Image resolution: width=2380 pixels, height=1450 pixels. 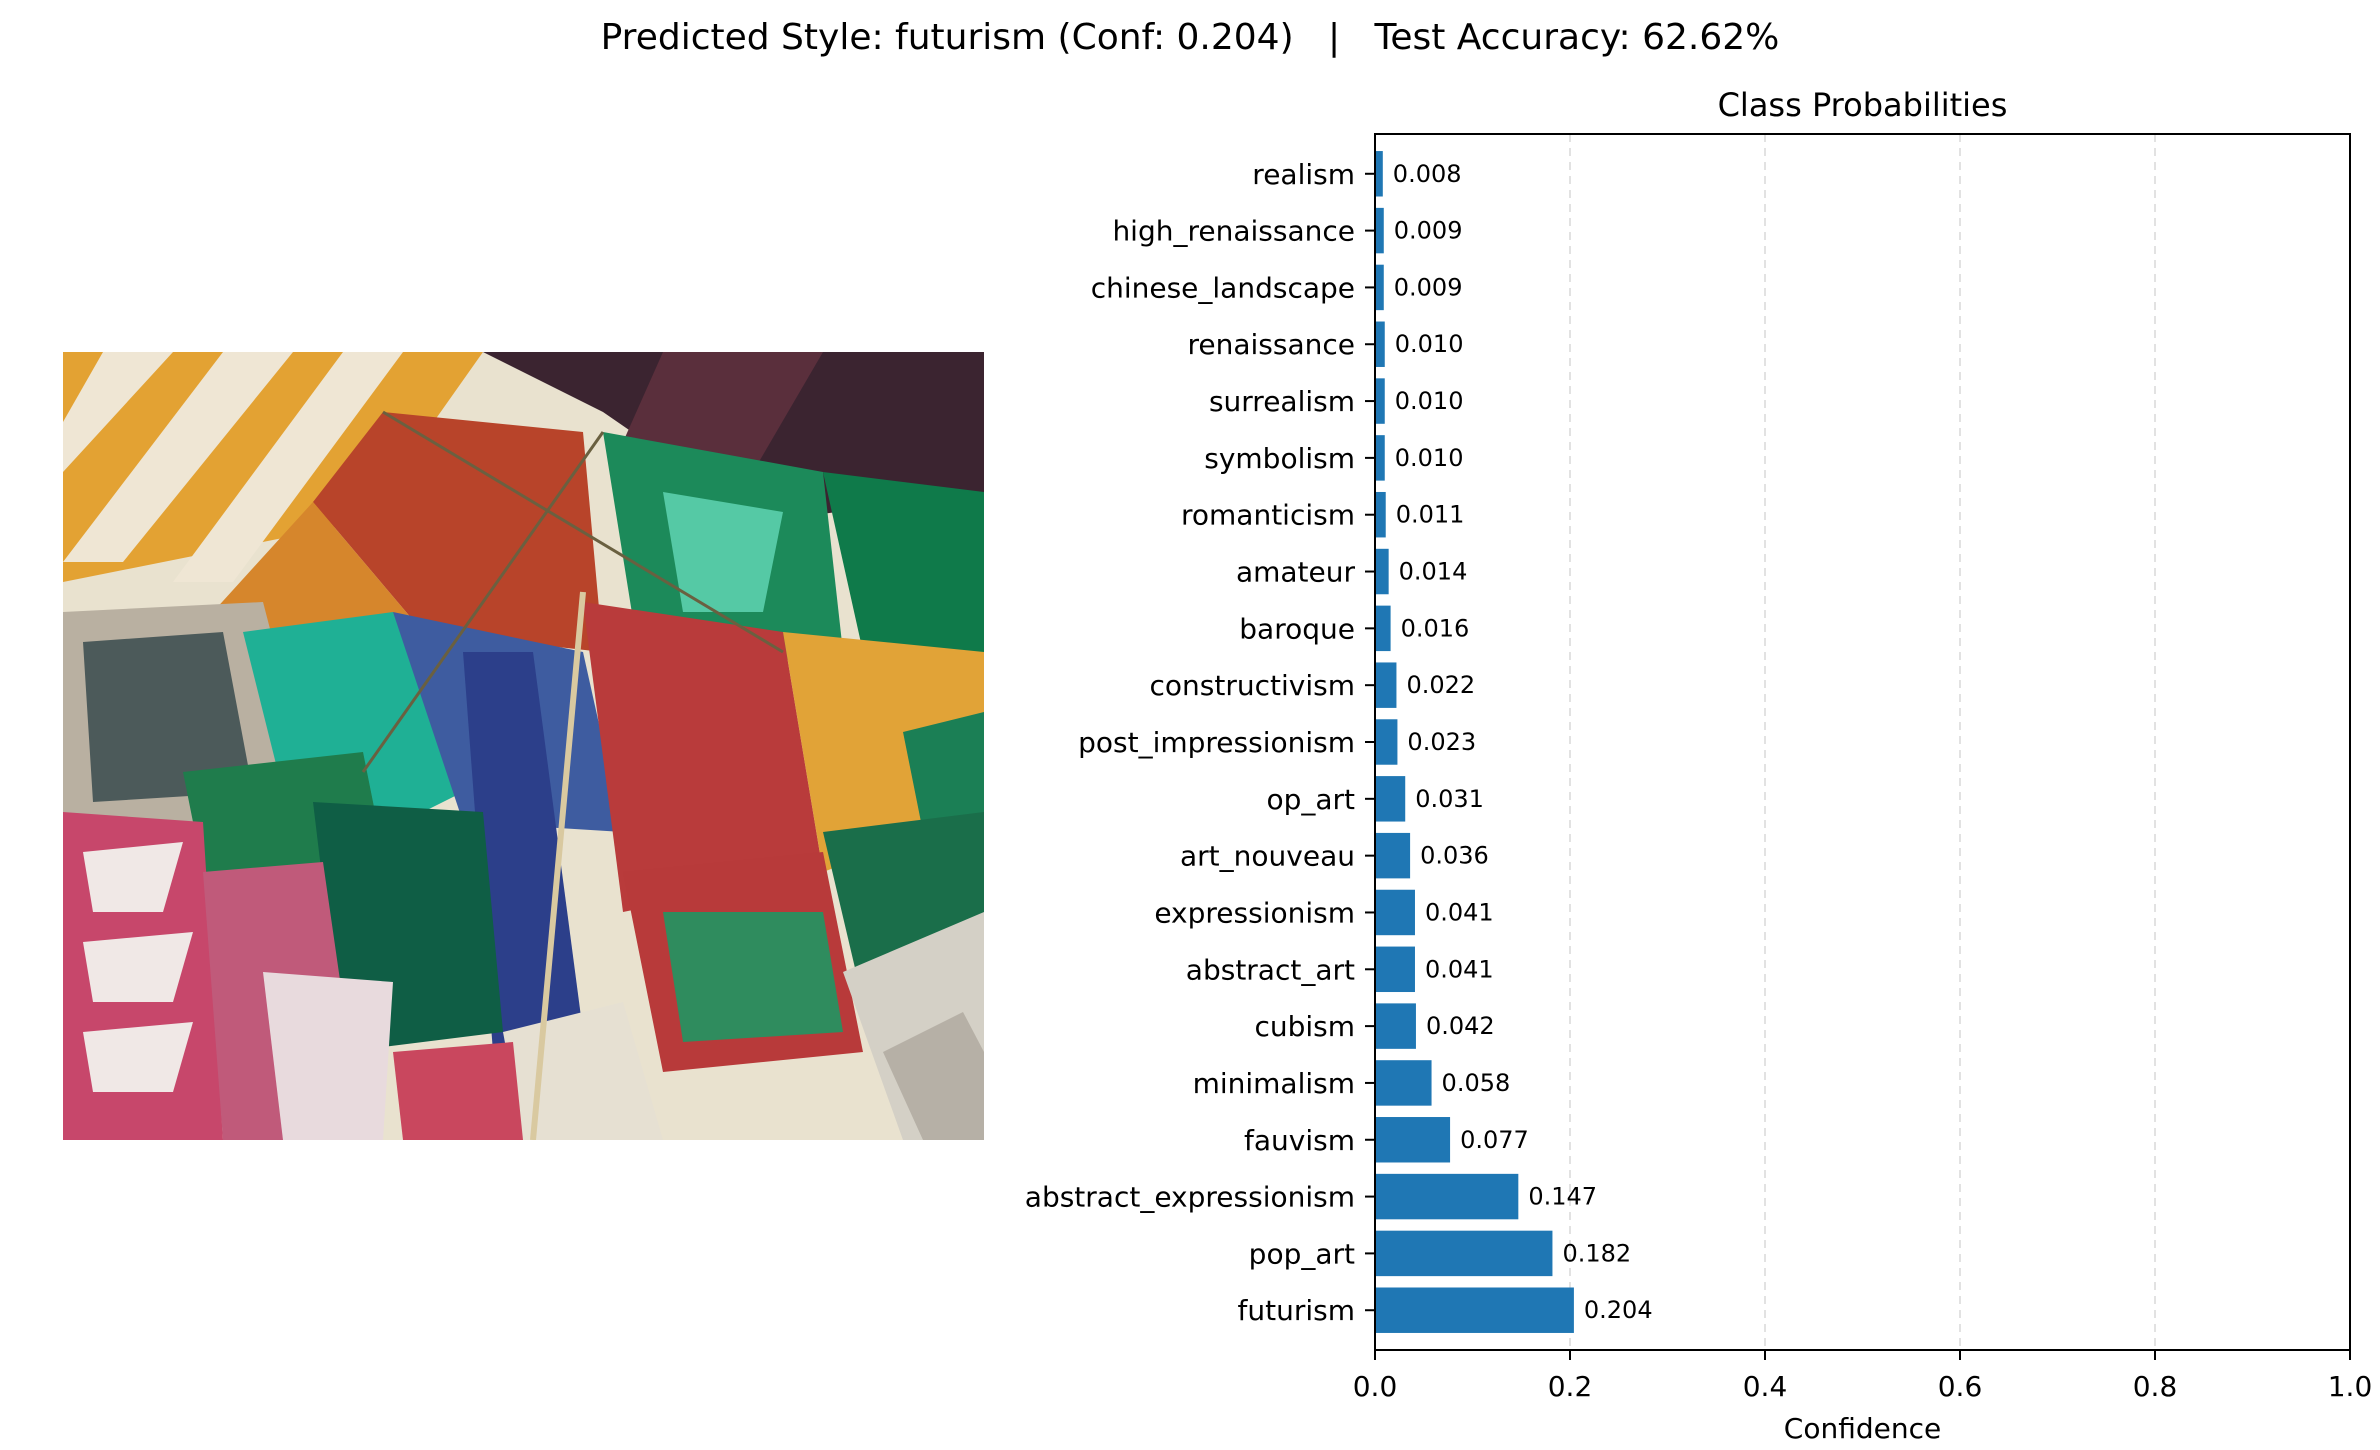 What do you see at coordinates (1271, 344) in the screenshot?
I see `y-tick-label-renaissance: renaissance` at bounding box center [1271, 344].